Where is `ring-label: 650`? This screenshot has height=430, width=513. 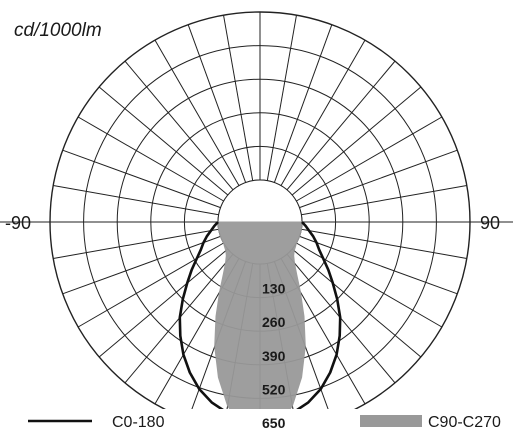
ring-label: 650 is located at coordinates (274, 422).